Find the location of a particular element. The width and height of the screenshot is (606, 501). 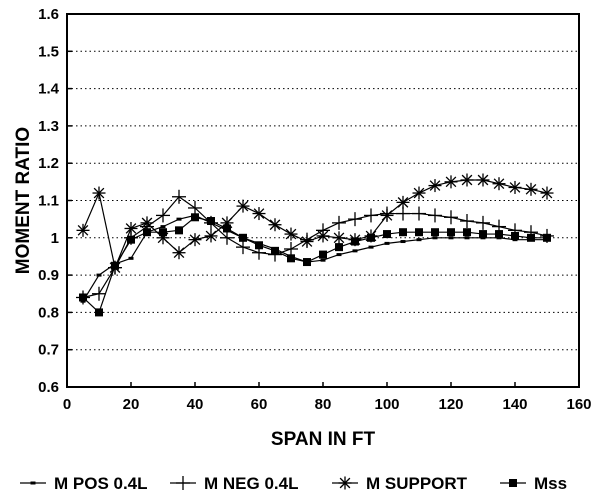

y-tick-label: 0.7 is located at coordinates (48, 350).